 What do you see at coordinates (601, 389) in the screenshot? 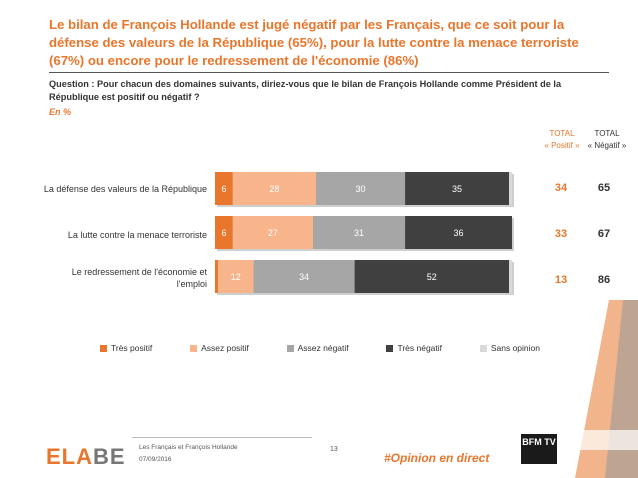
I see `decorative-a-shape` at bounding box center [601, 389].